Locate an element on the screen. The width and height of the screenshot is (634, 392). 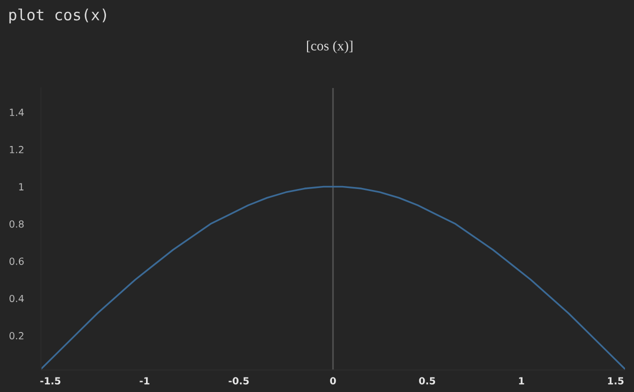
y-tick-label: 0.4 is located at coordinates (17, 298).